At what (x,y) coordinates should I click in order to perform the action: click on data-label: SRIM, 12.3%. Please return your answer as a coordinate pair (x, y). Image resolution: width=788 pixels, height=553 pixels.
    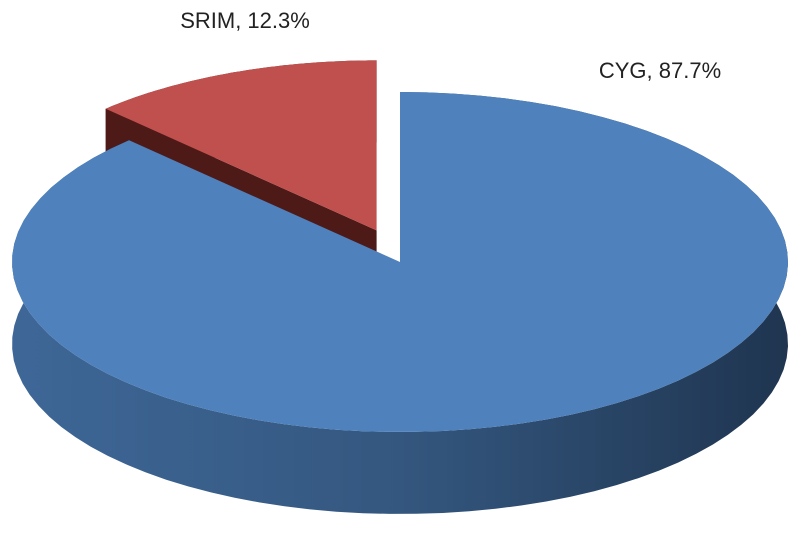
    Looking at the image, I should click on (245, 20).